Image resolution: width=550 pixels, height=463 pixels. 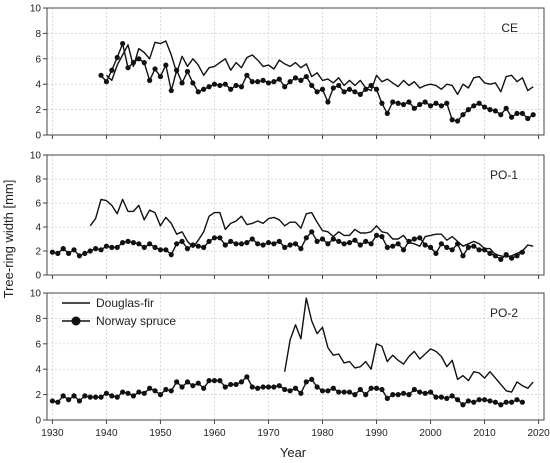 What do you see at coordinates (38, 344) in the screenshot?
I see `y-tick-label: 6` at bounding box center [38, 344].